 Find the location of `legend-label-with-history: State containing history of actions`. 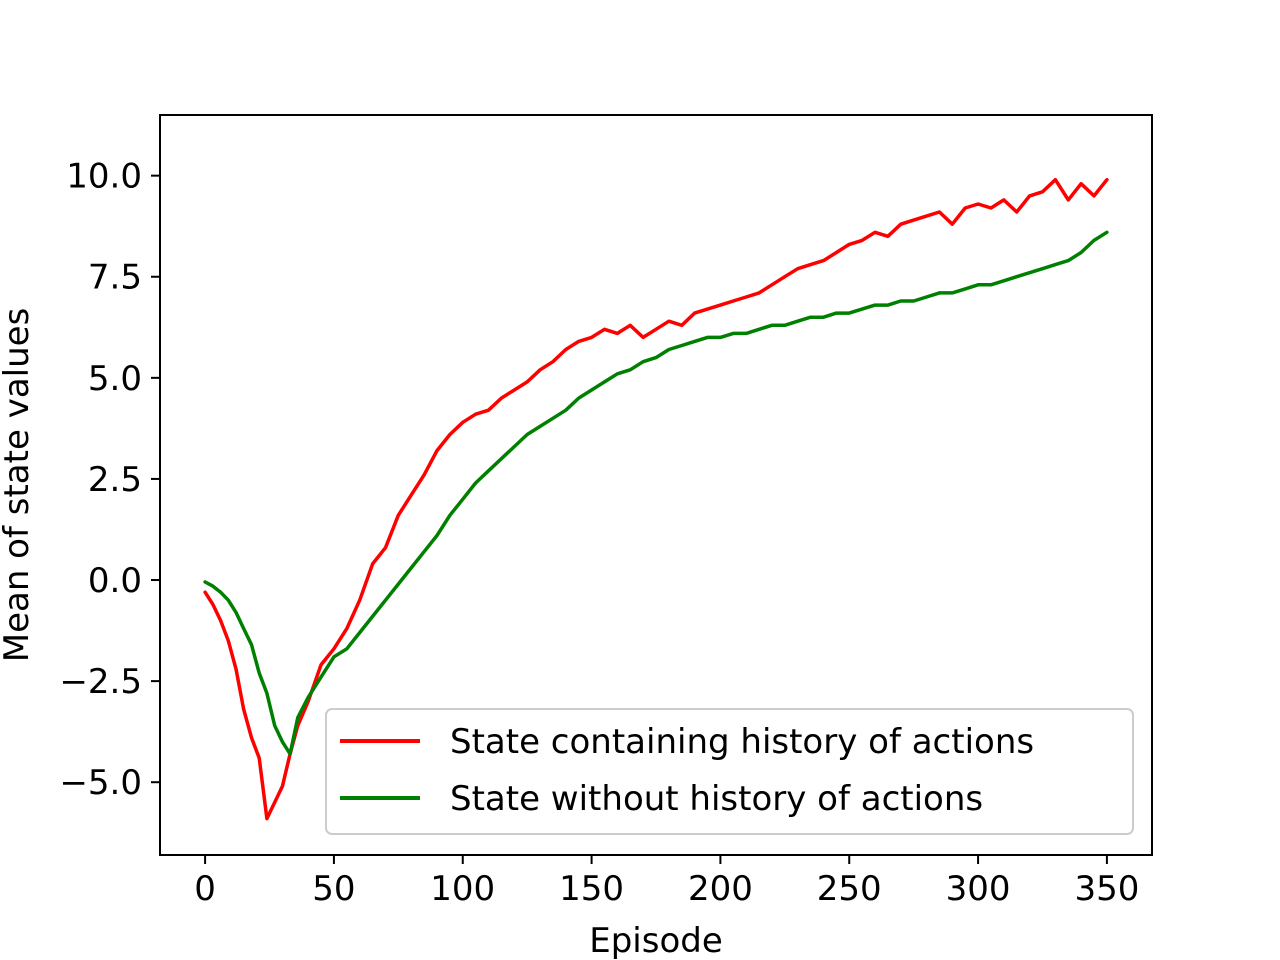

legend-label-with-history: State containing history of actions is located at coordinates (742, 742).